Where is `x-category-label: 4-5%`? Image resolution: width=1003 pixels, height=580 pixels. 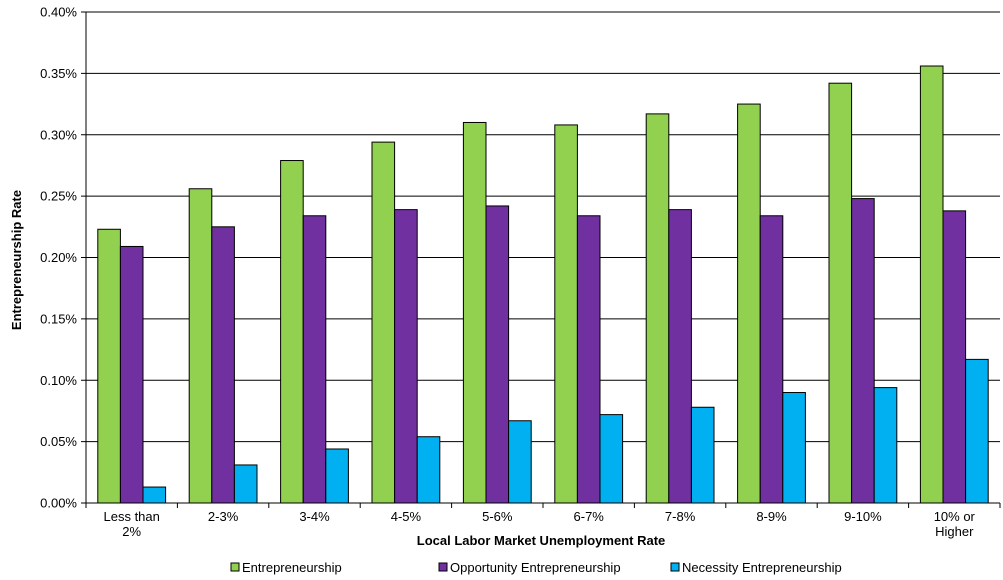
x-category-label: 4-5% is located at coordinates (406, 516).